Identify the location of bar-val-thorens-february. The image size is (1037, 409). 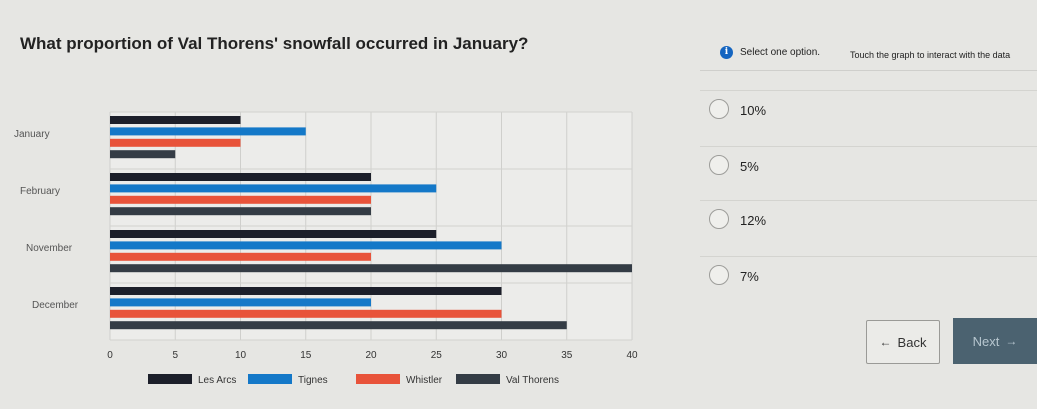
(240, 211).